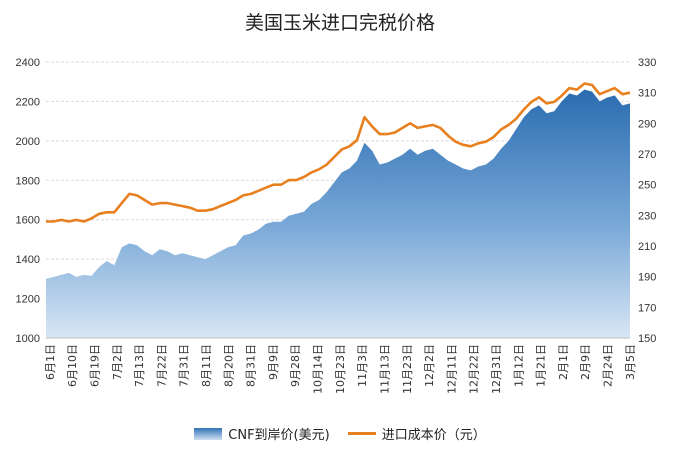 This screenshot has width=680, height=454. I want to click on x-tick-label: 10月23日, so click(340, 369).